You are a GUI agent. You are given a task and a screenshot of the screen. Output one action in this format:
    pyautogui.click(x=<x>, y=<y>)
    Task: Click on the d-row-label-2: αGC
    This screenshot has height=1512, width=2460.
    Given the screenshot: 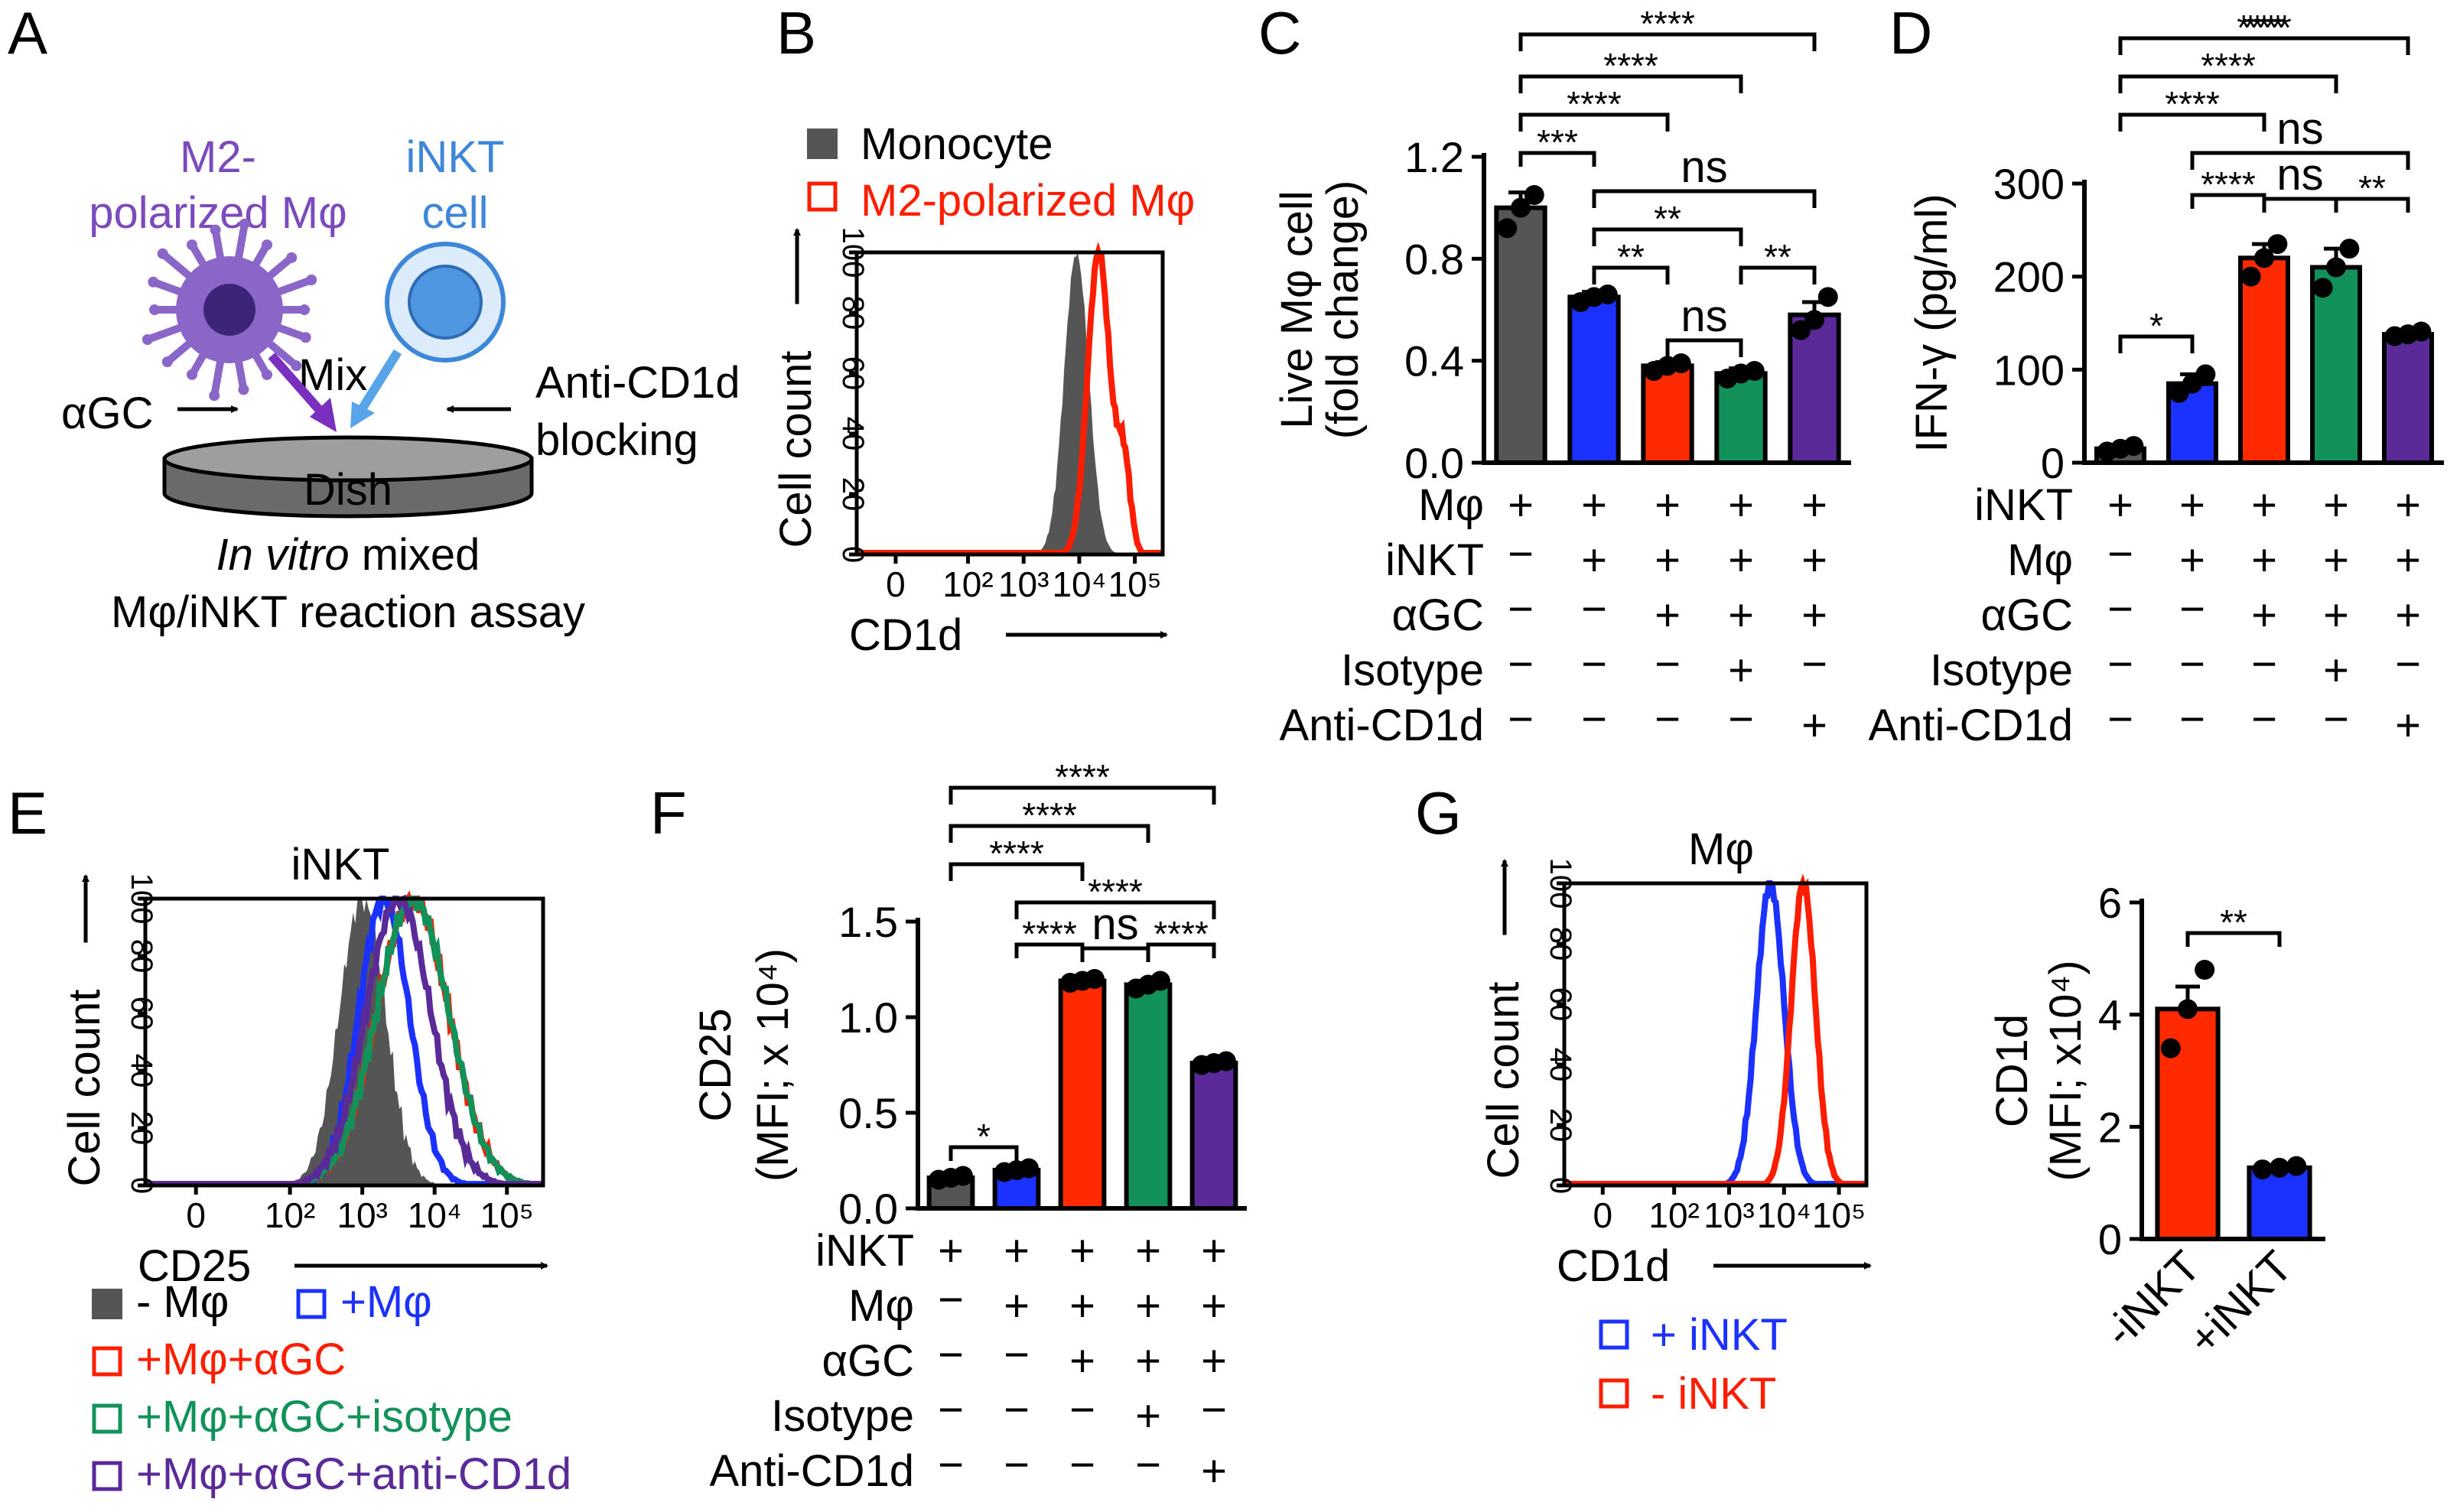 What is the action you would take?
    pyautogui.click(x=2027, y=615)
    